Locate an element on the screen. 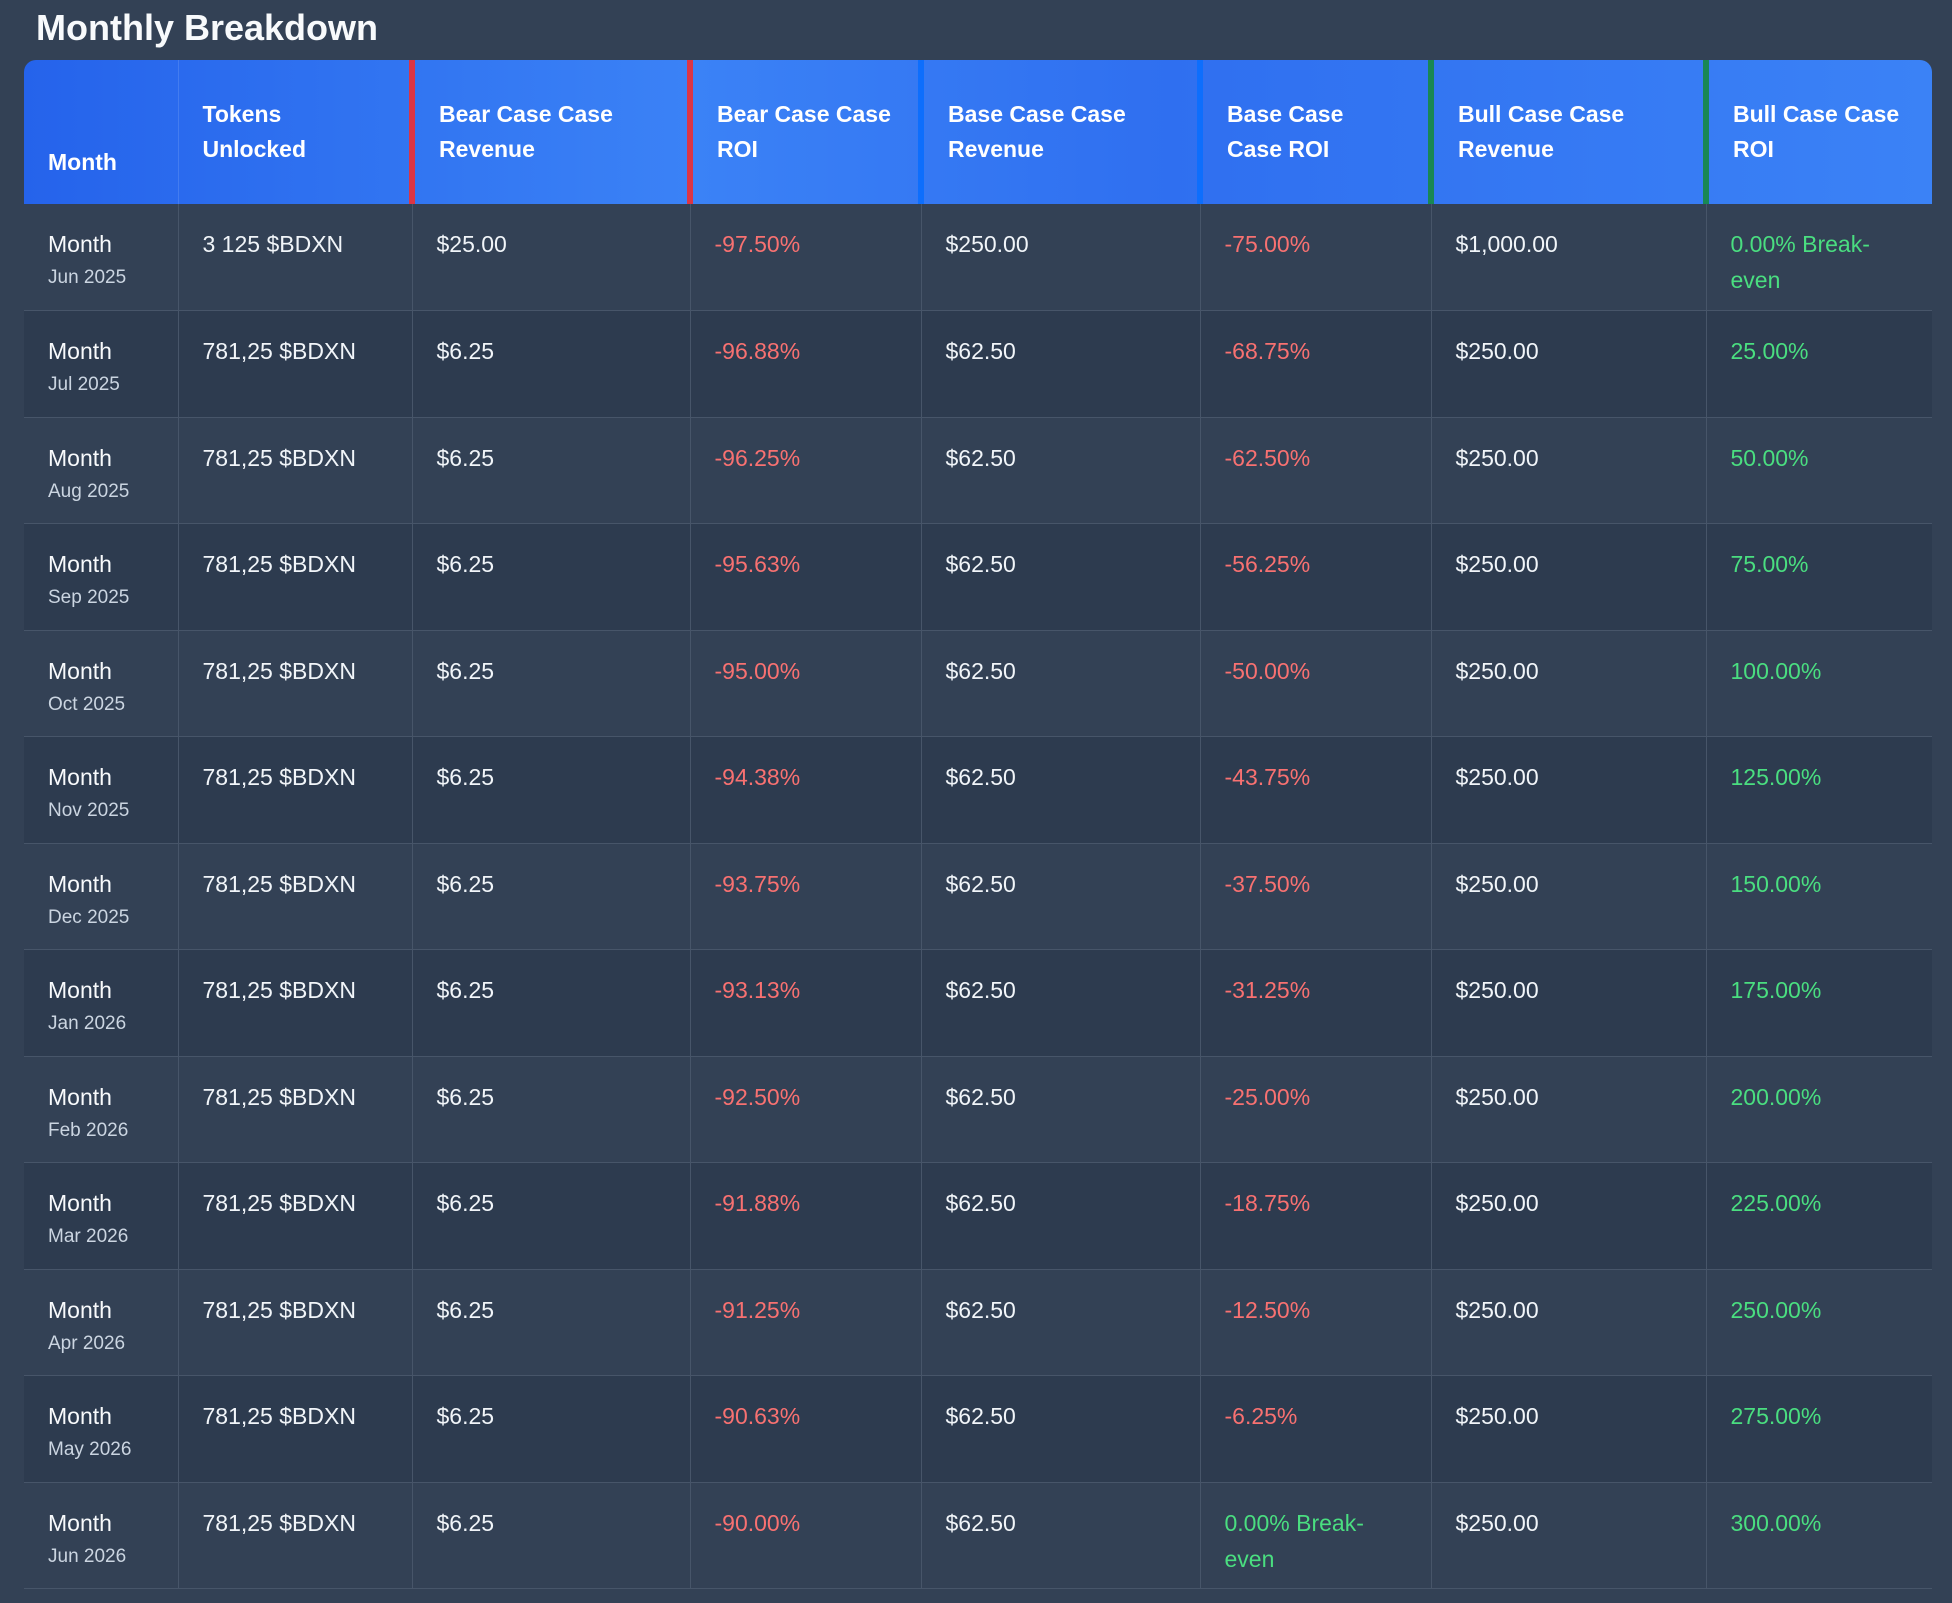  cell-month: Month Feb 2026 is located at coordinates (101, 1109).